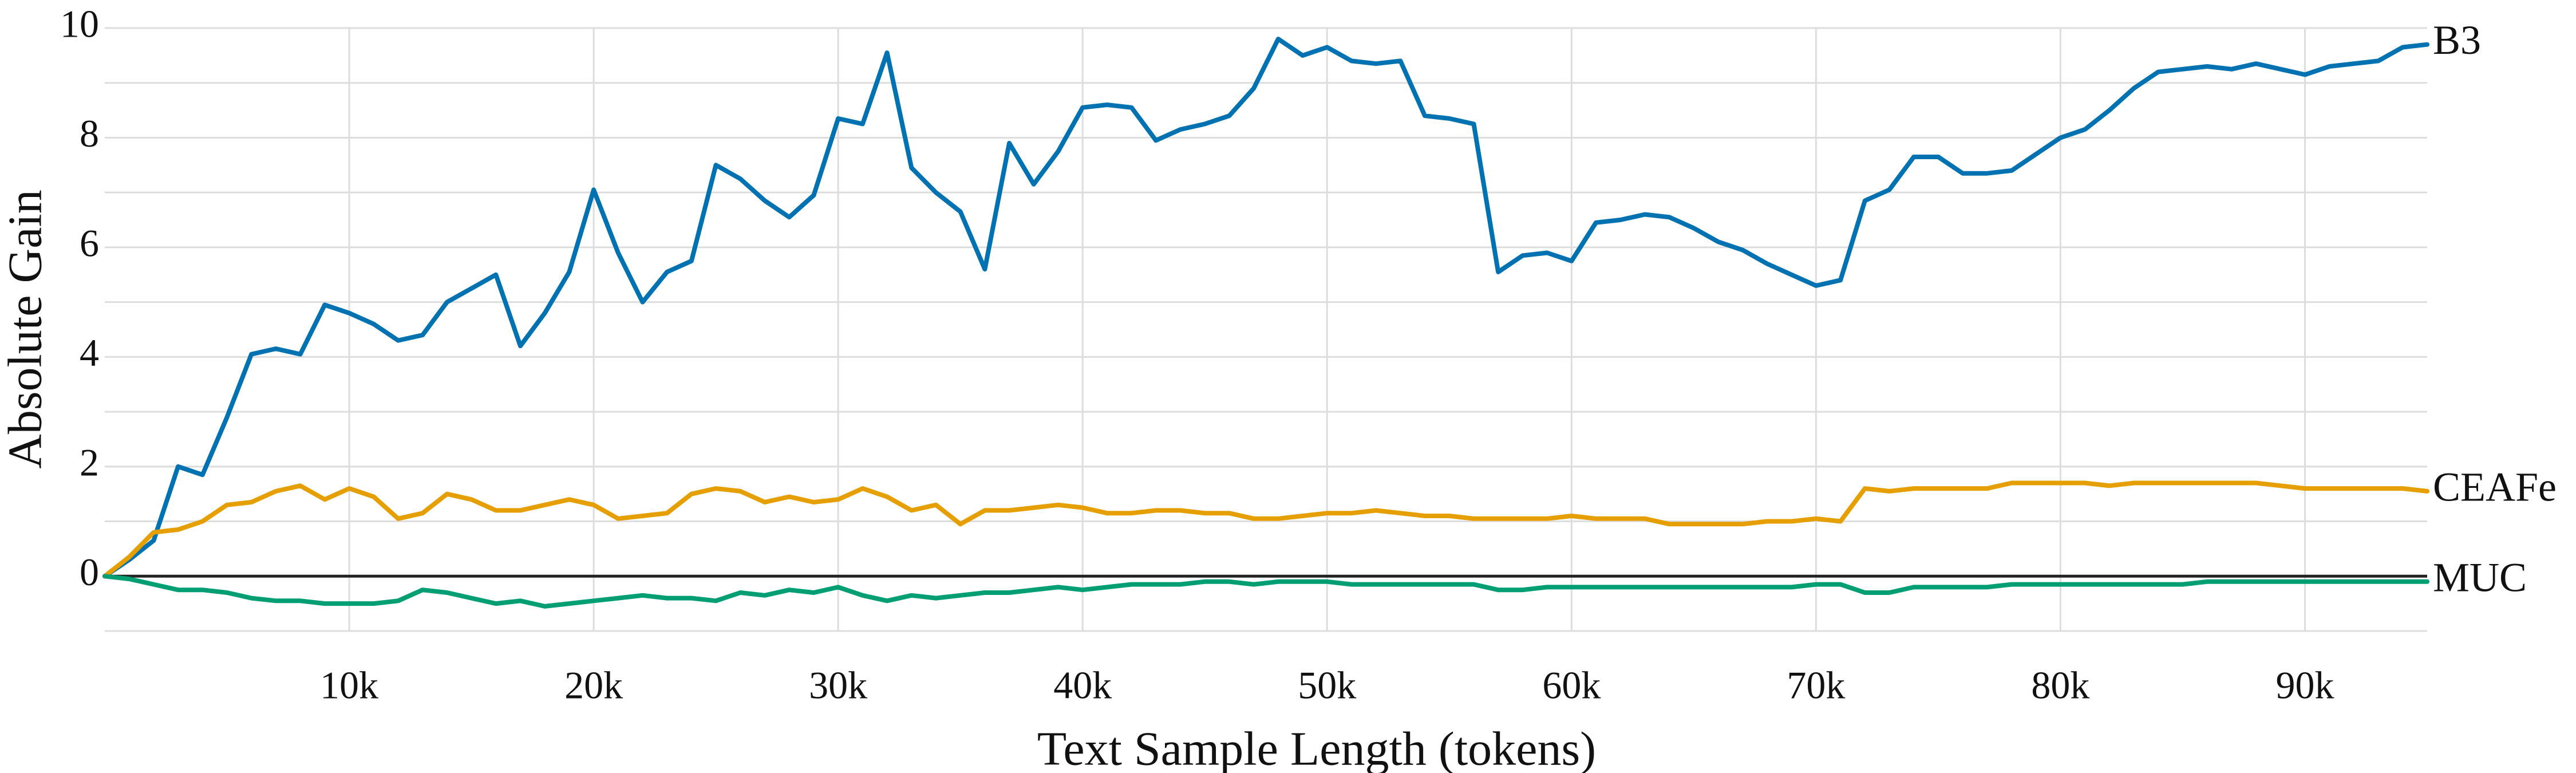 Image resolution: width=2576 pixels, height=773 pixels. I want to click on x-tick-label: 60k, so click(1571, 685).